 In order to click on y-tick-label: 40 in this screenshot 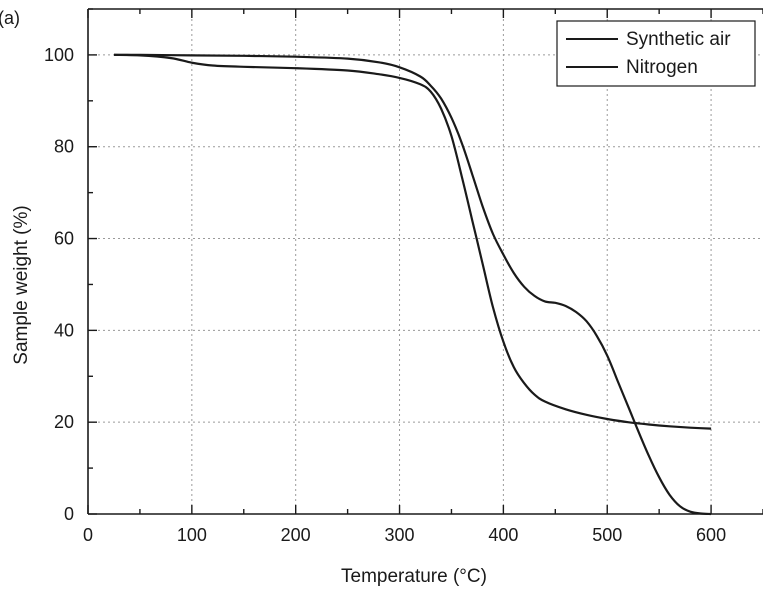, I will do `click(64, 330)`.